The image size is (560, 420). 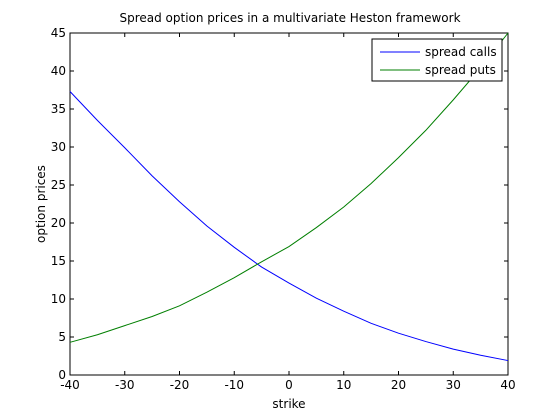 I want to click on x-tick-label: 20, so click(x=398, y=385).